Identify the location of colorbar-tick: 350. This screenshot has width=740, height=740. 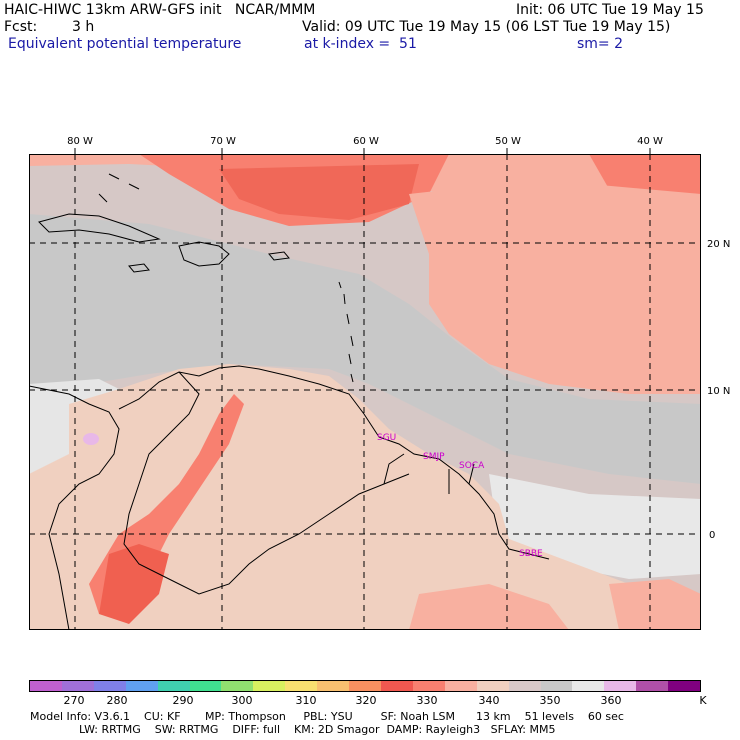
(550, 700).